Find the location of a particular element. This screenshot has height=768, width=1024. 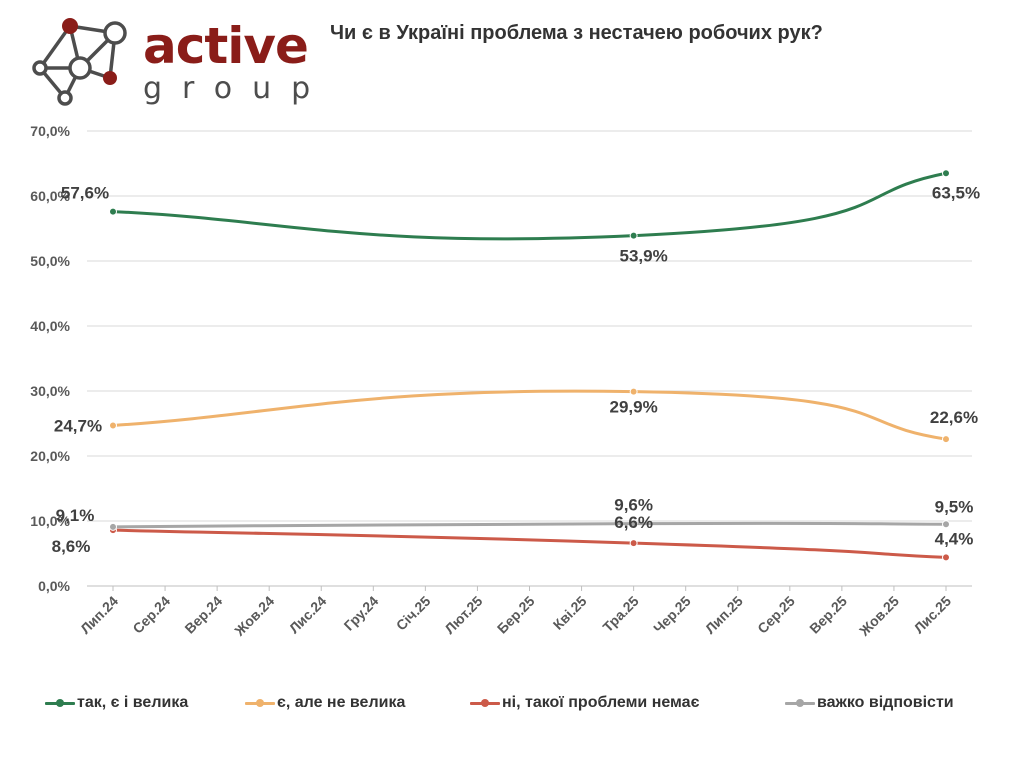

legend-item: ні, такої проблеми немає is located at coordinates (584, 703).